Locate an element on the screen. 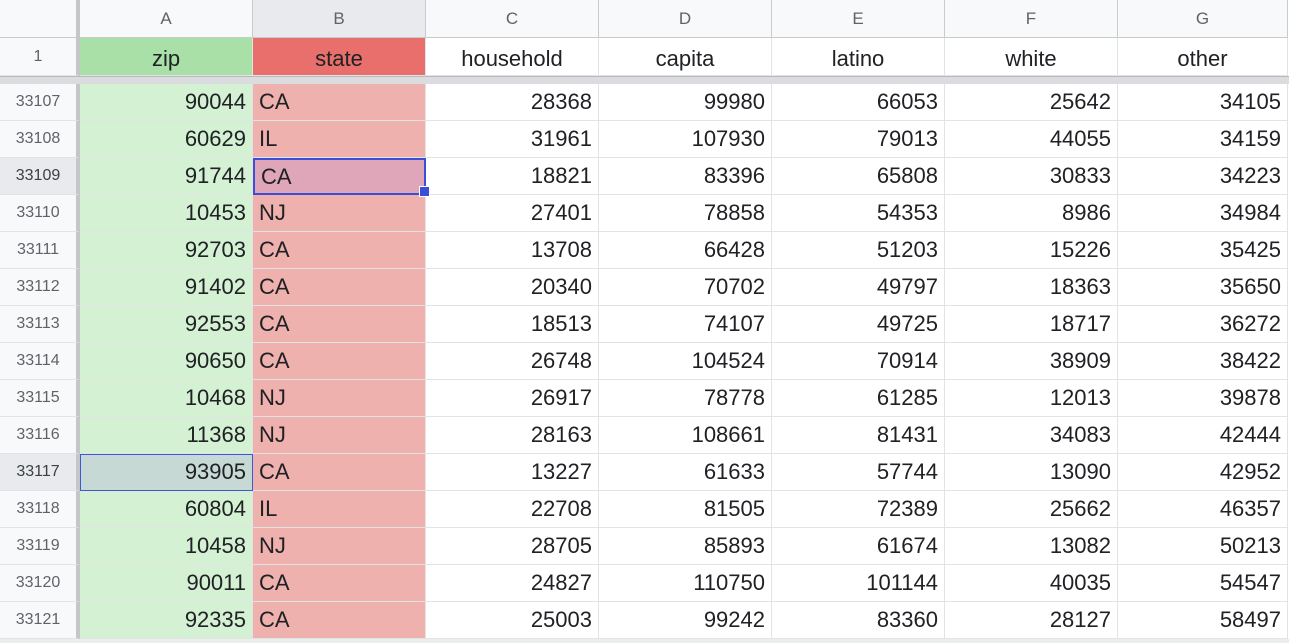  cell-capita: 74107 is located at coordinates (685, 324).